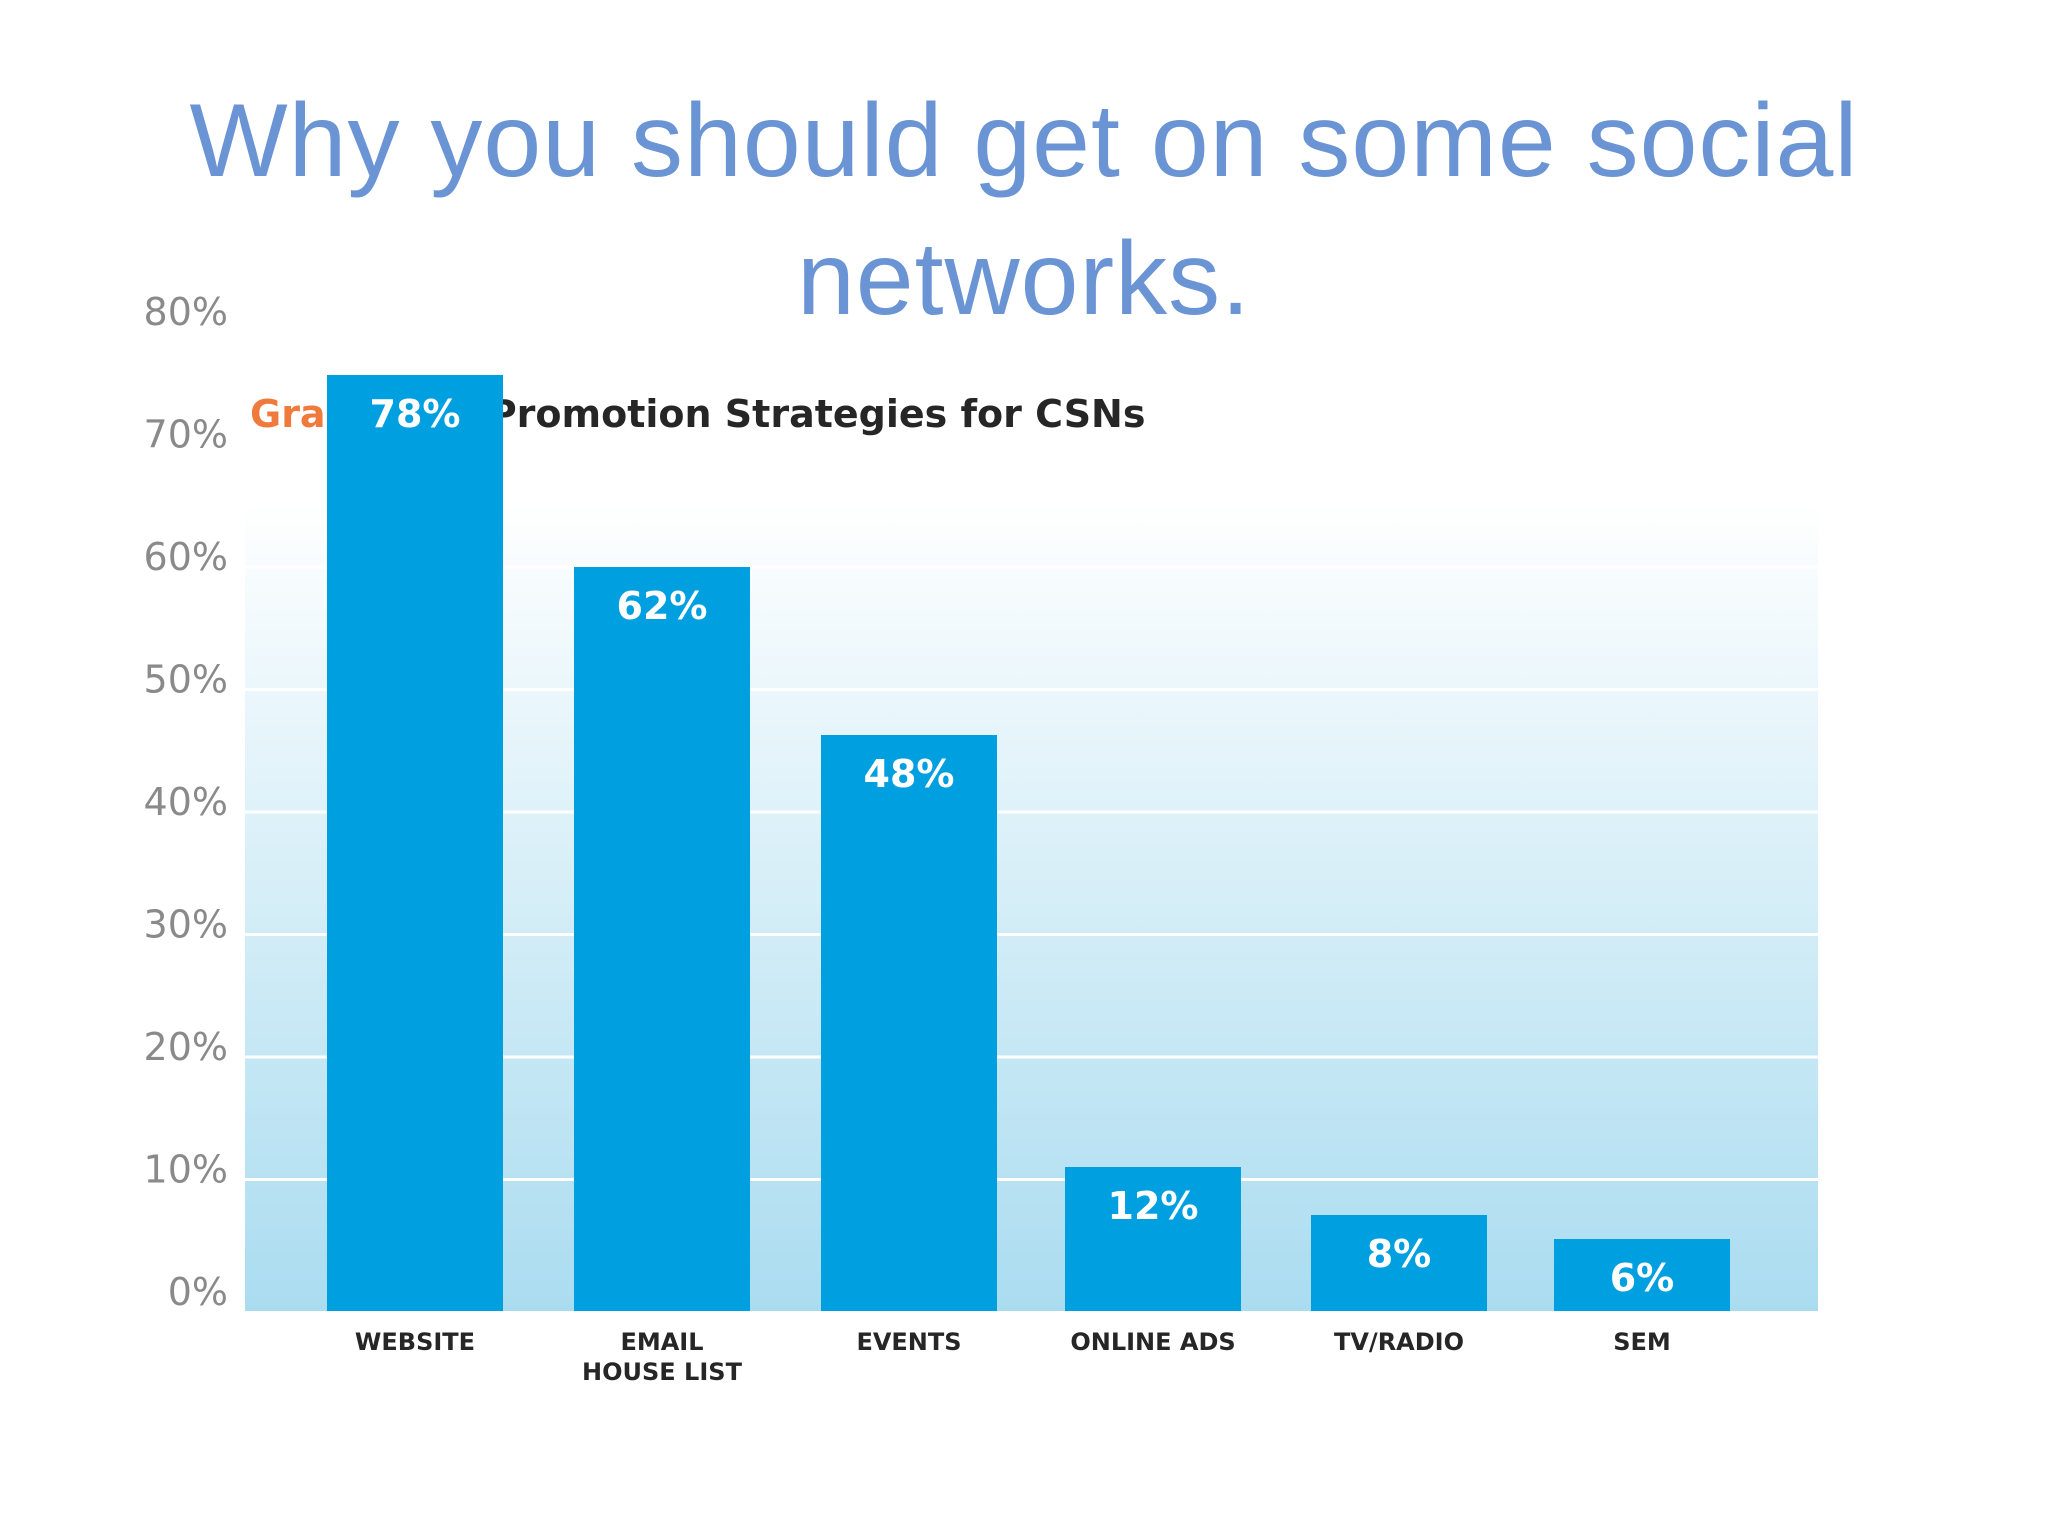  Describe the element at coordinates (1152, 1342) in the screenshot. I see `category-label: ONLINE ADS` at that location.